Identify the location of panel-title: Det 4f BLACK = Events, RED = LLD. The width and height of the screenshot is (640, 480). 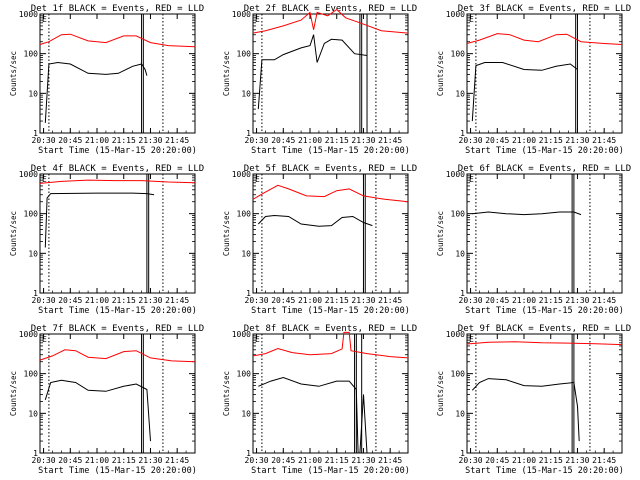
(117, 169).